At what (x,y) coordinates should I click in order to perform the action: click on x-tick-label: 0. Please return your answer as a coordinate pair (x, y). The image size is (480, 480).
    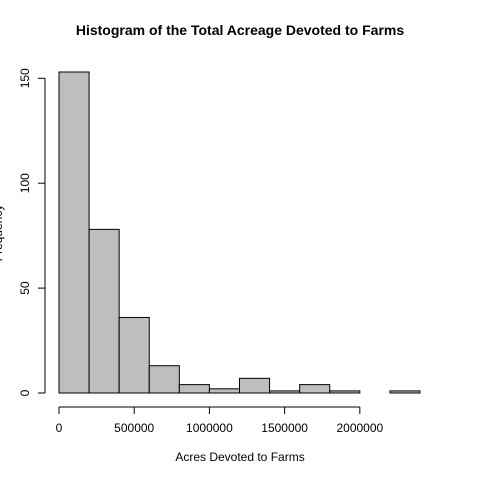
    Looking at the image, I should click on (59, 428).